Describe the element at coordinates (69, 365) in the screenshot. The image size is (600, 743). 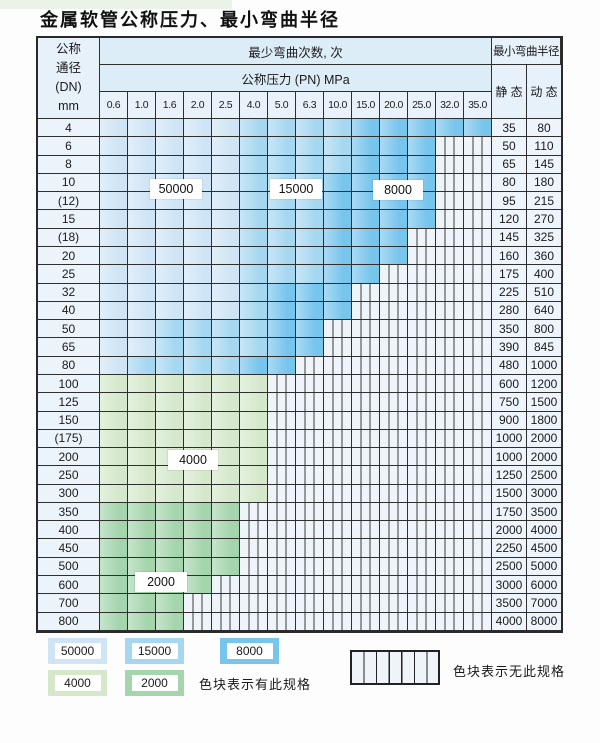
I see `dn-label-cell: 80` at that location.